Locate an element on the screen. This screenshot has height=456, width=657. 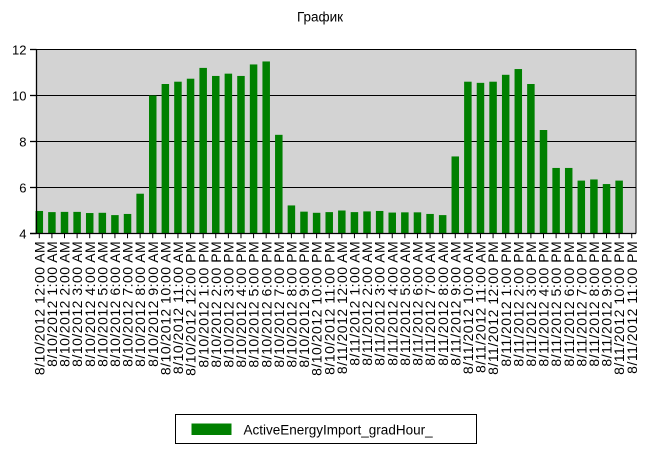
svg-text: 8/11/2012 11:00 PM is located at coordinates (632, 307).